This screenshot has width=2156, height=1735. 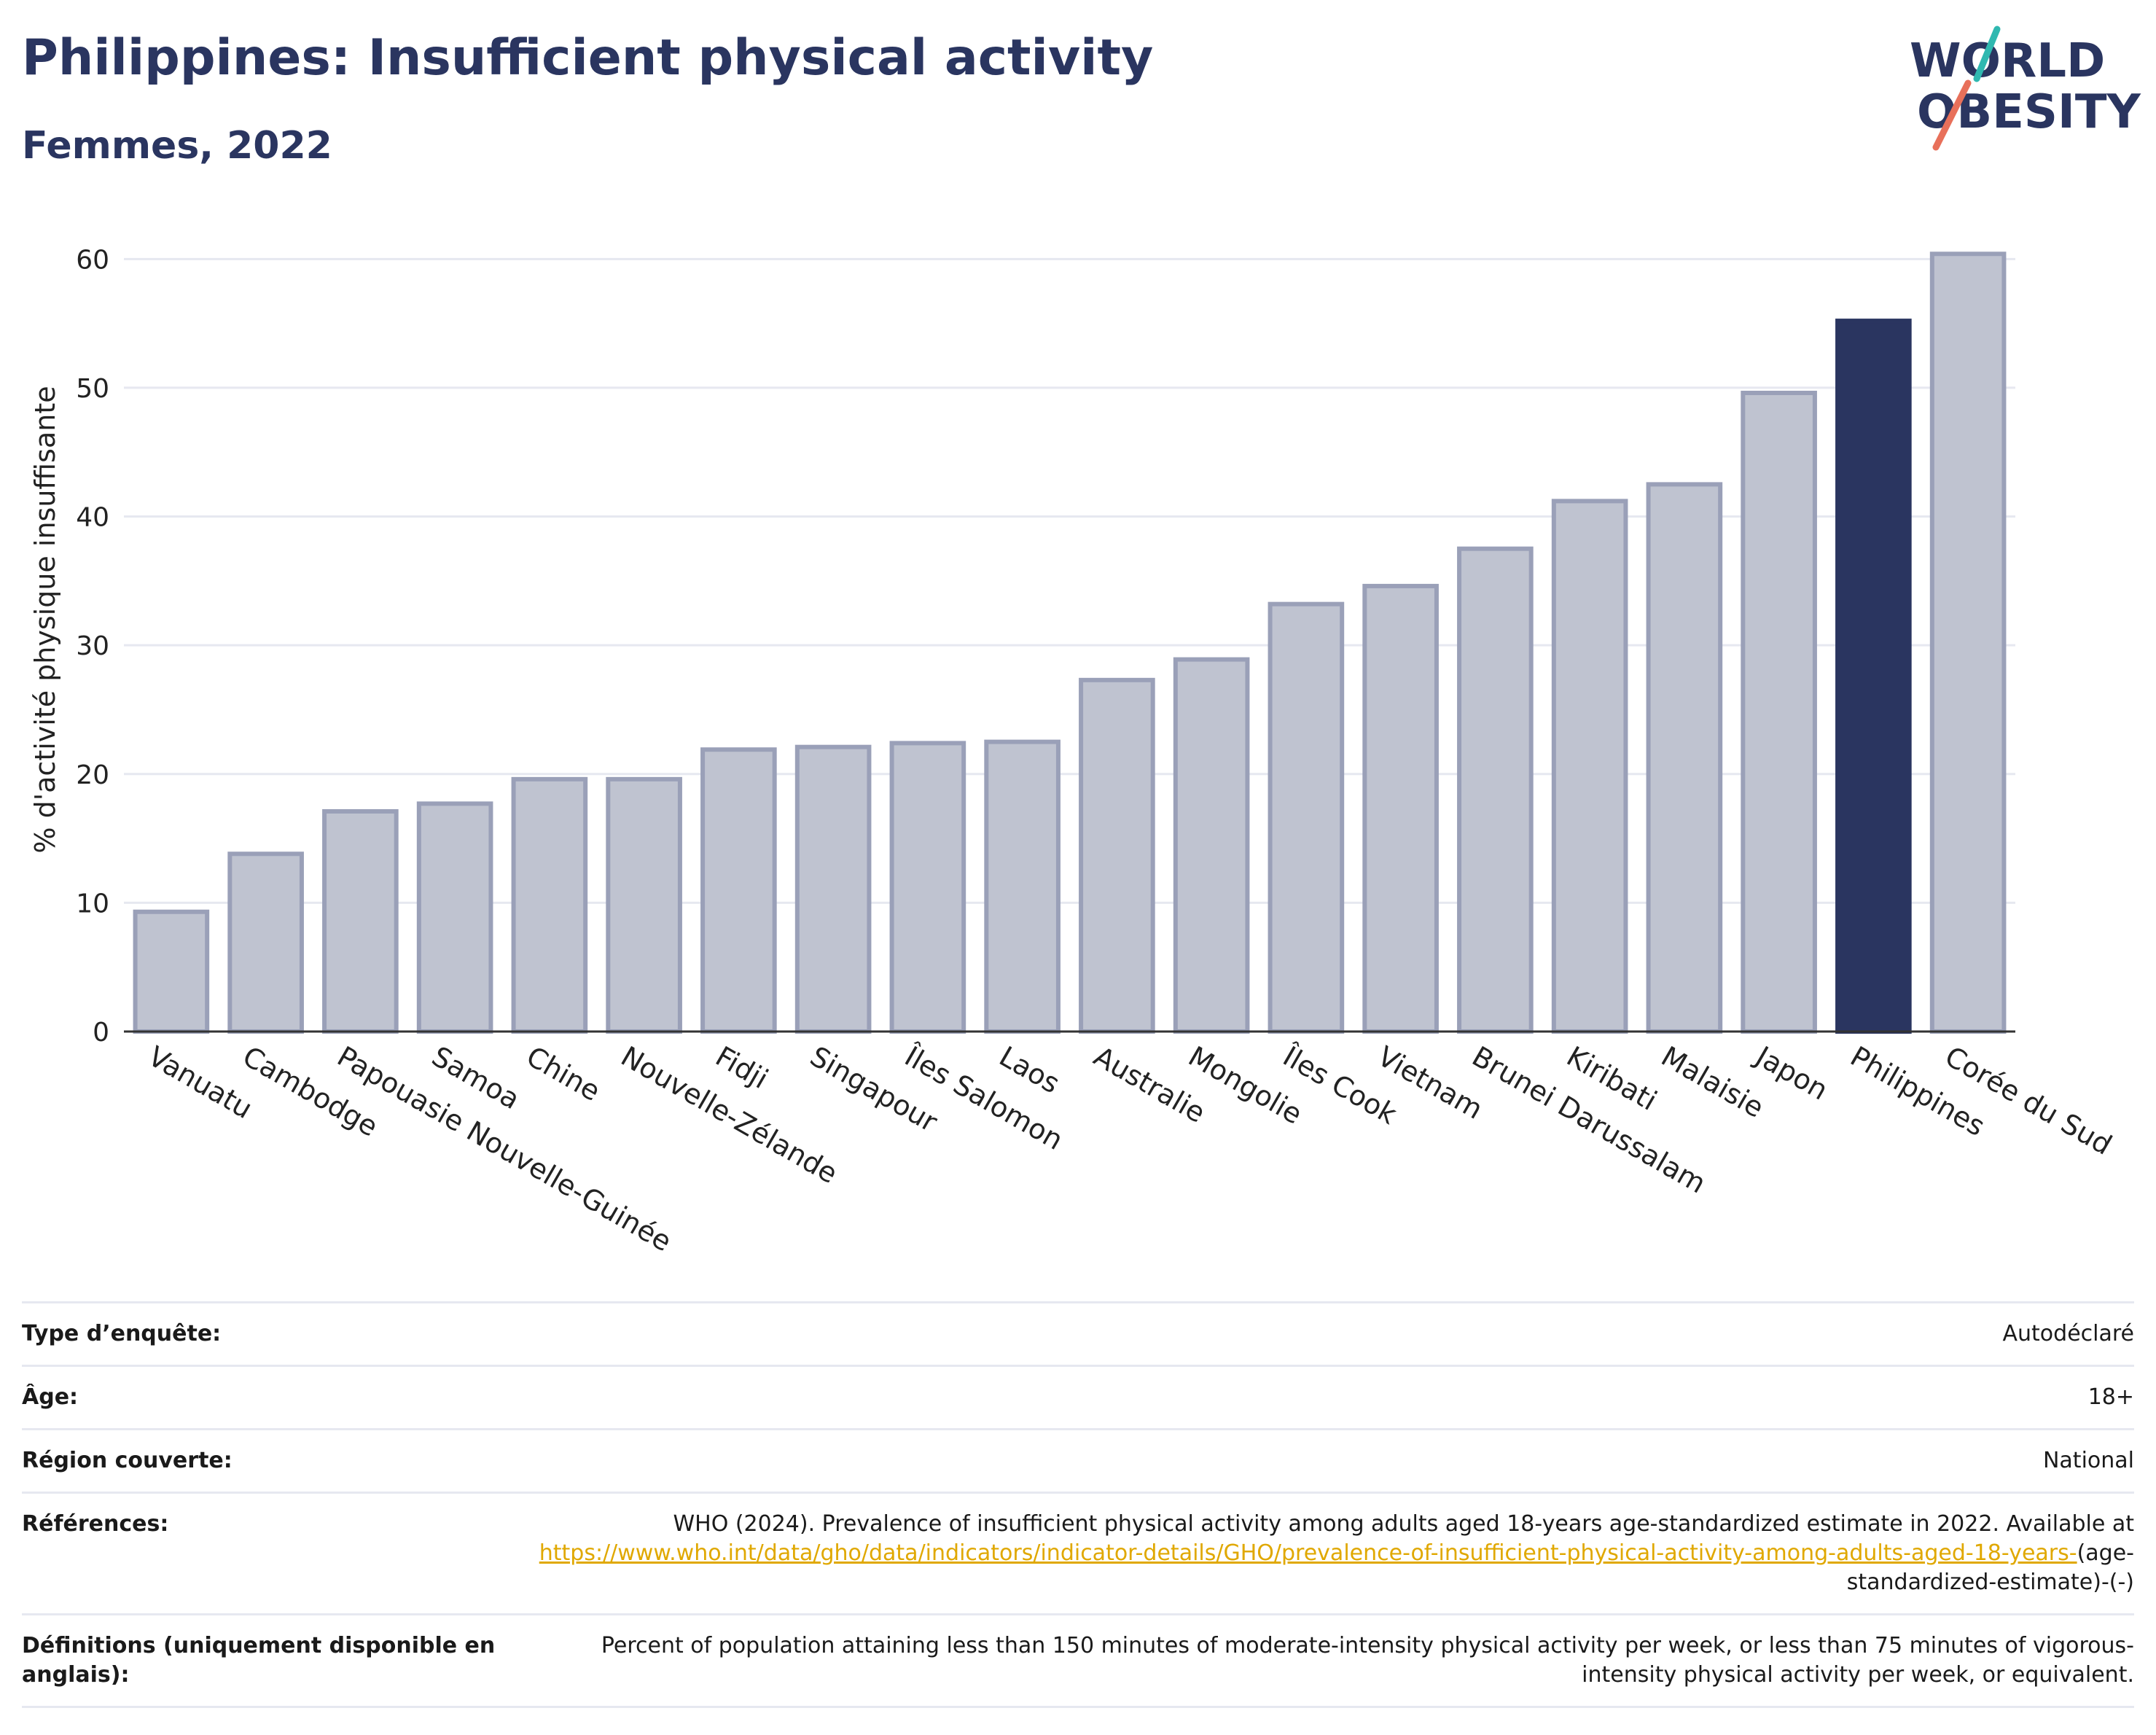 I want to click on region-label: Région couverte:, so click(x=274, y=1461).